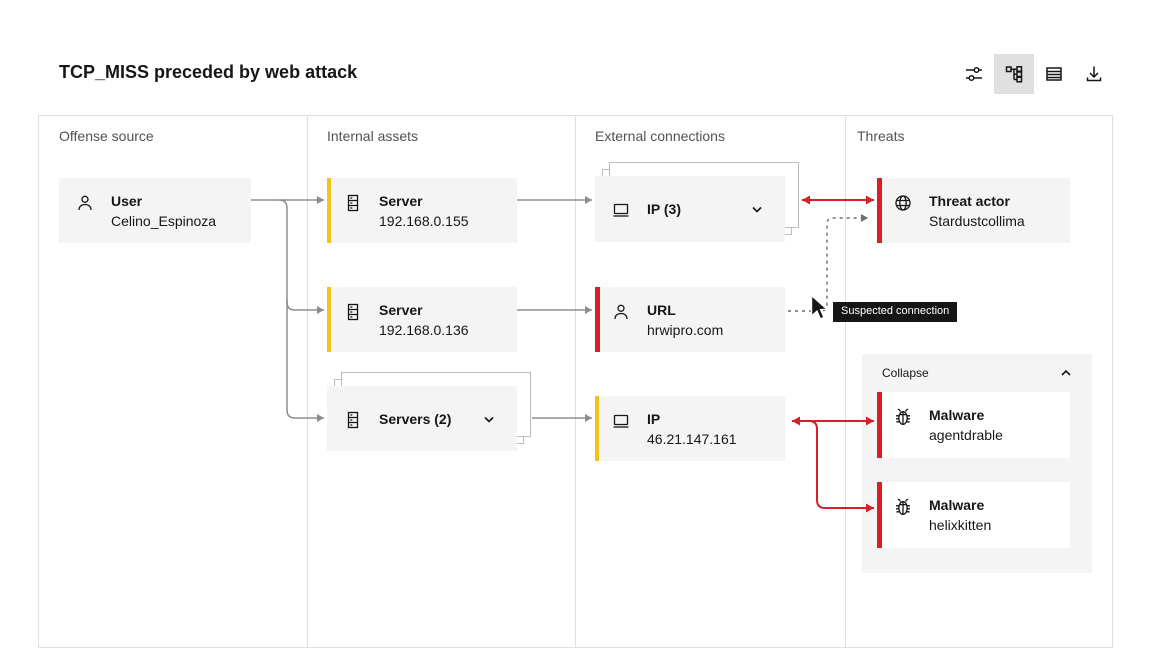 This screenshot has height=648, width=1152. Describe the element at coordinates (895, 312) in the screenshot. I see `suspected-connection-tooltip: Suspected connection` at that location.